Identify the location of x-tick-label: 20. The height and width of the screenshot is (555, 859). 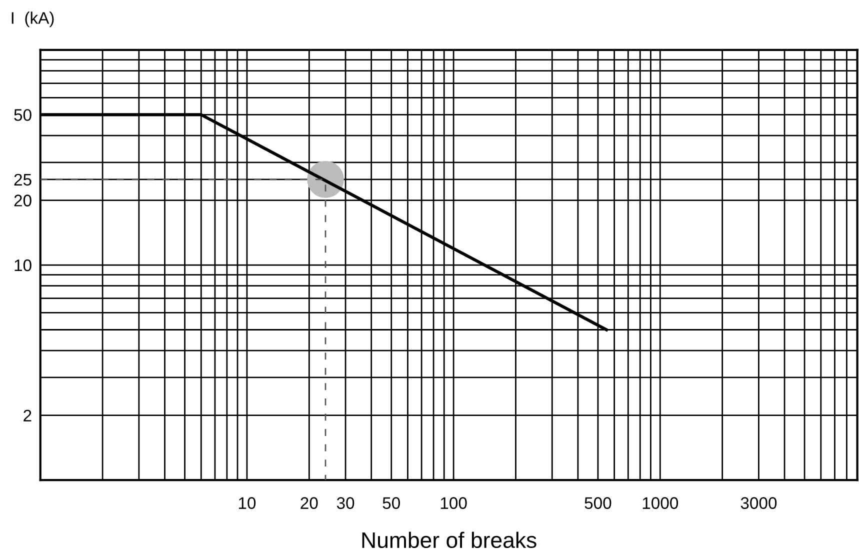
(309, 503).